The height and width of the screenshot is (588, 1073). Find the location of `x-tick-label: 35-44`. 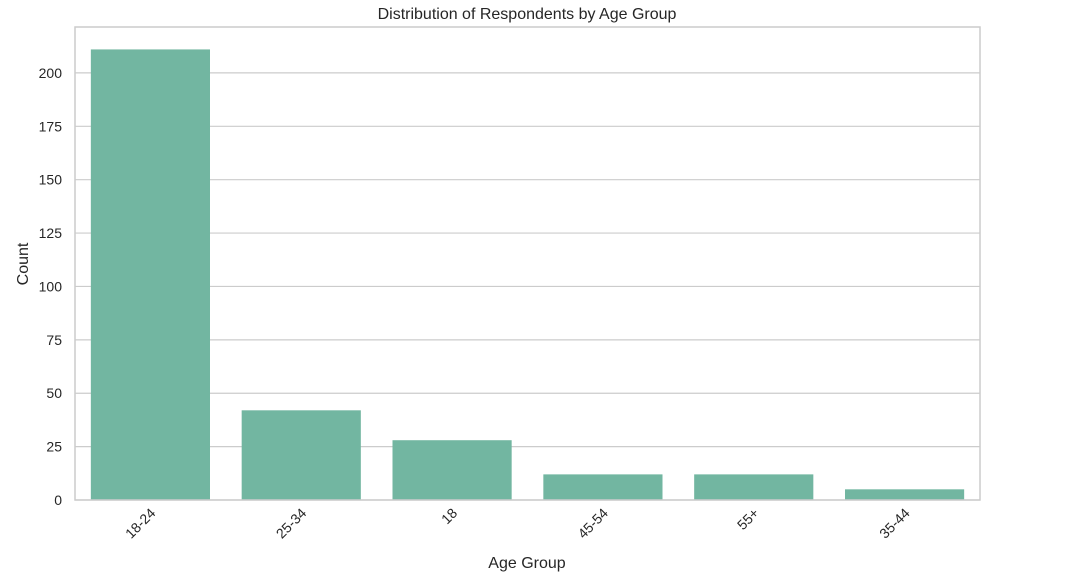

x-tick-label: 35-44 is located at coordinates (894, 523).